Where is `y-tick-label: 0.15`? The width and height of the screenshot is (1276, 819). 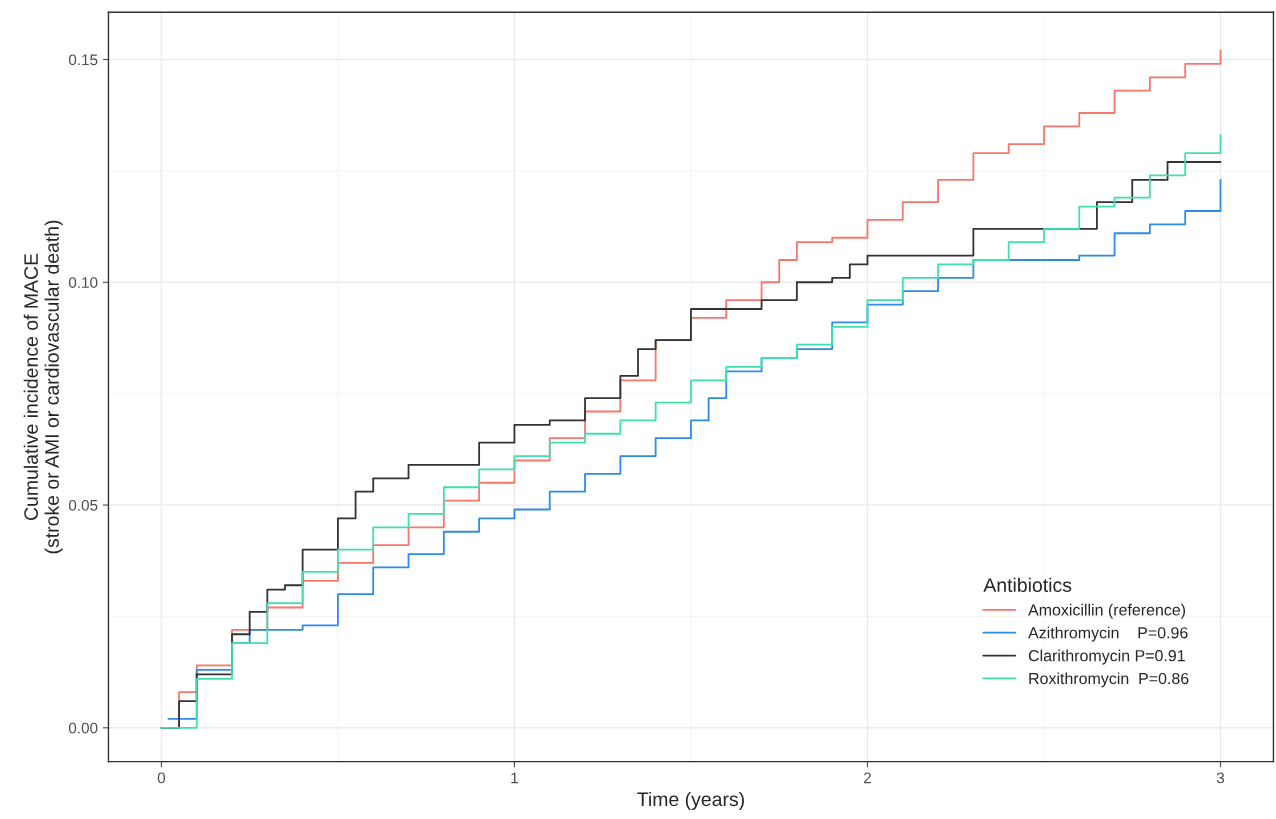
y-tick-label: 0.15 is located at coordinates (83, 60).